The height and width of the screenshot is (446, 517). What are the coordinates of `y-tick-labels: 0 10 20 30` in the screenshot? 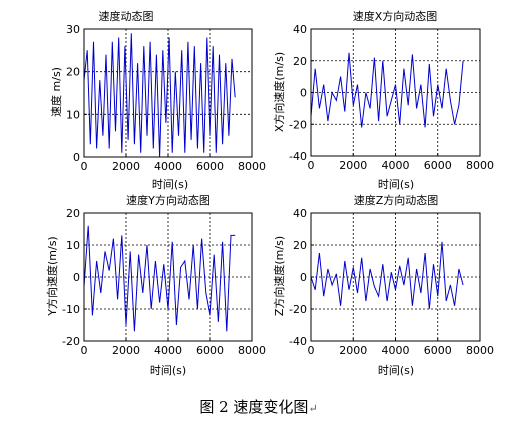 It's located at (73, 93).